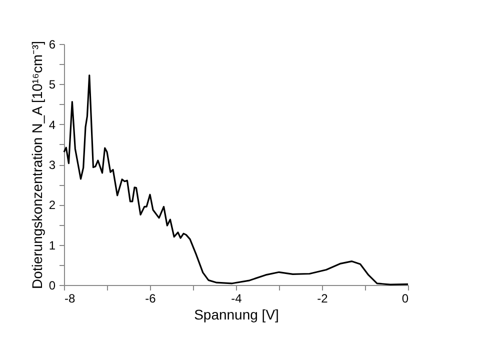 The image size is (500, 338). Describe the element at coordinates (236, 299) in the screenshot. I see `x-tick-label: -4` at that location.